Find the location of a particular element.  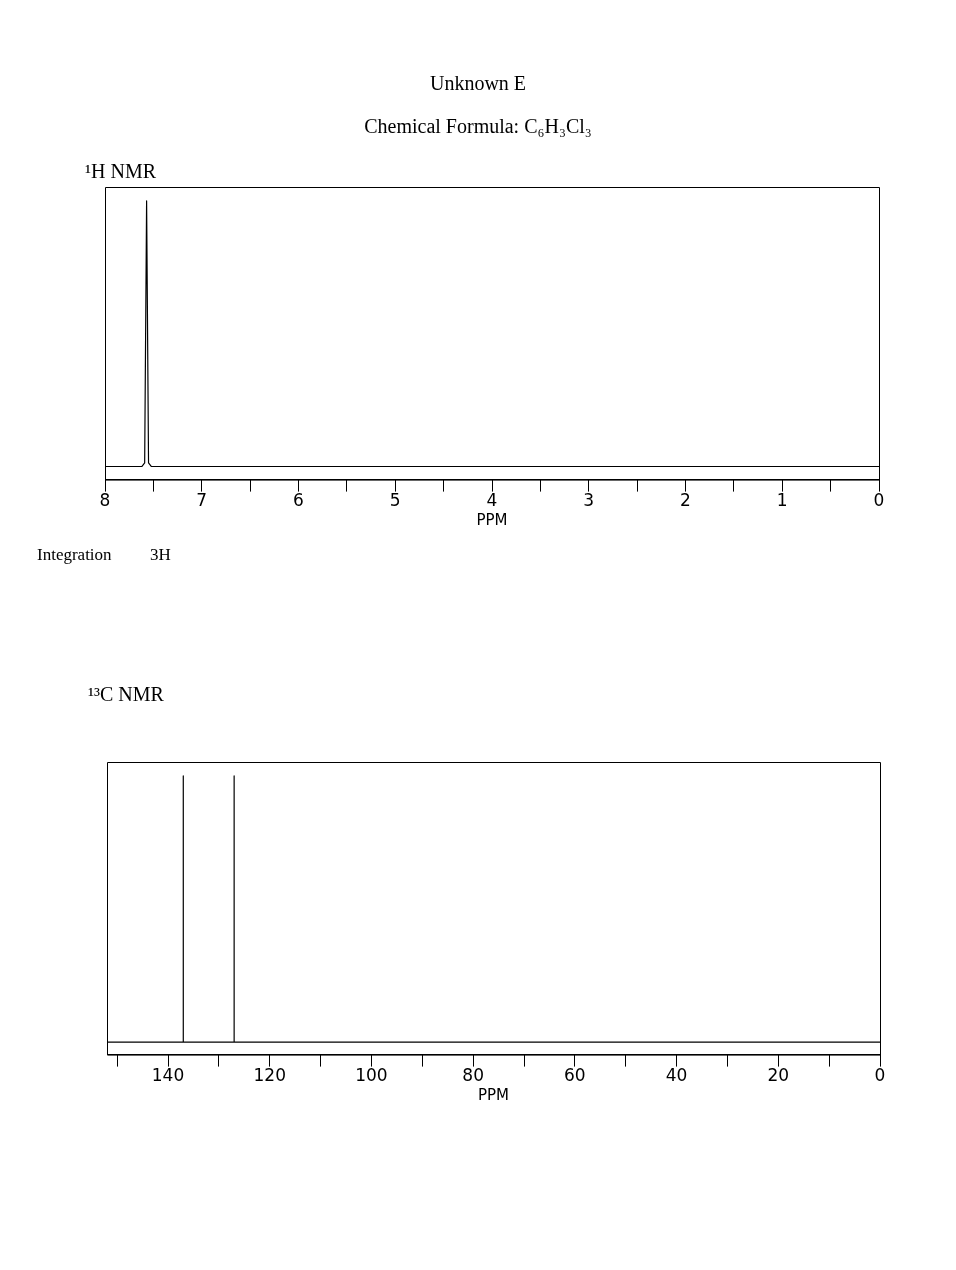

x-tick-label: 40 is located at coordinates (676, 1075).